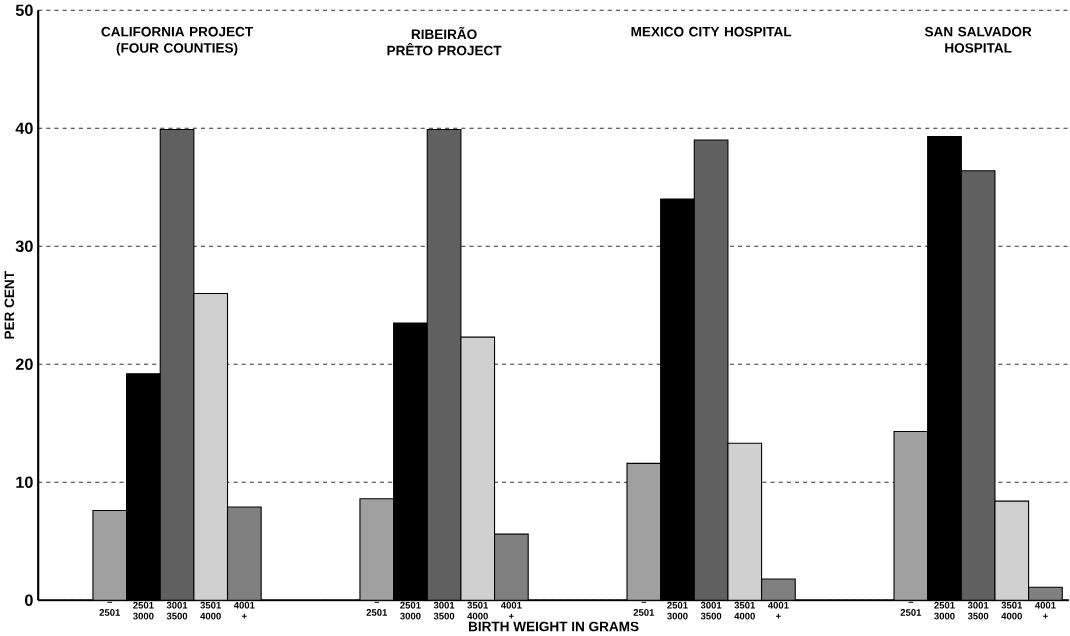  I want to click on x-tick-label: SAN SALVADOR HOSPITAL, so click(978, 39).